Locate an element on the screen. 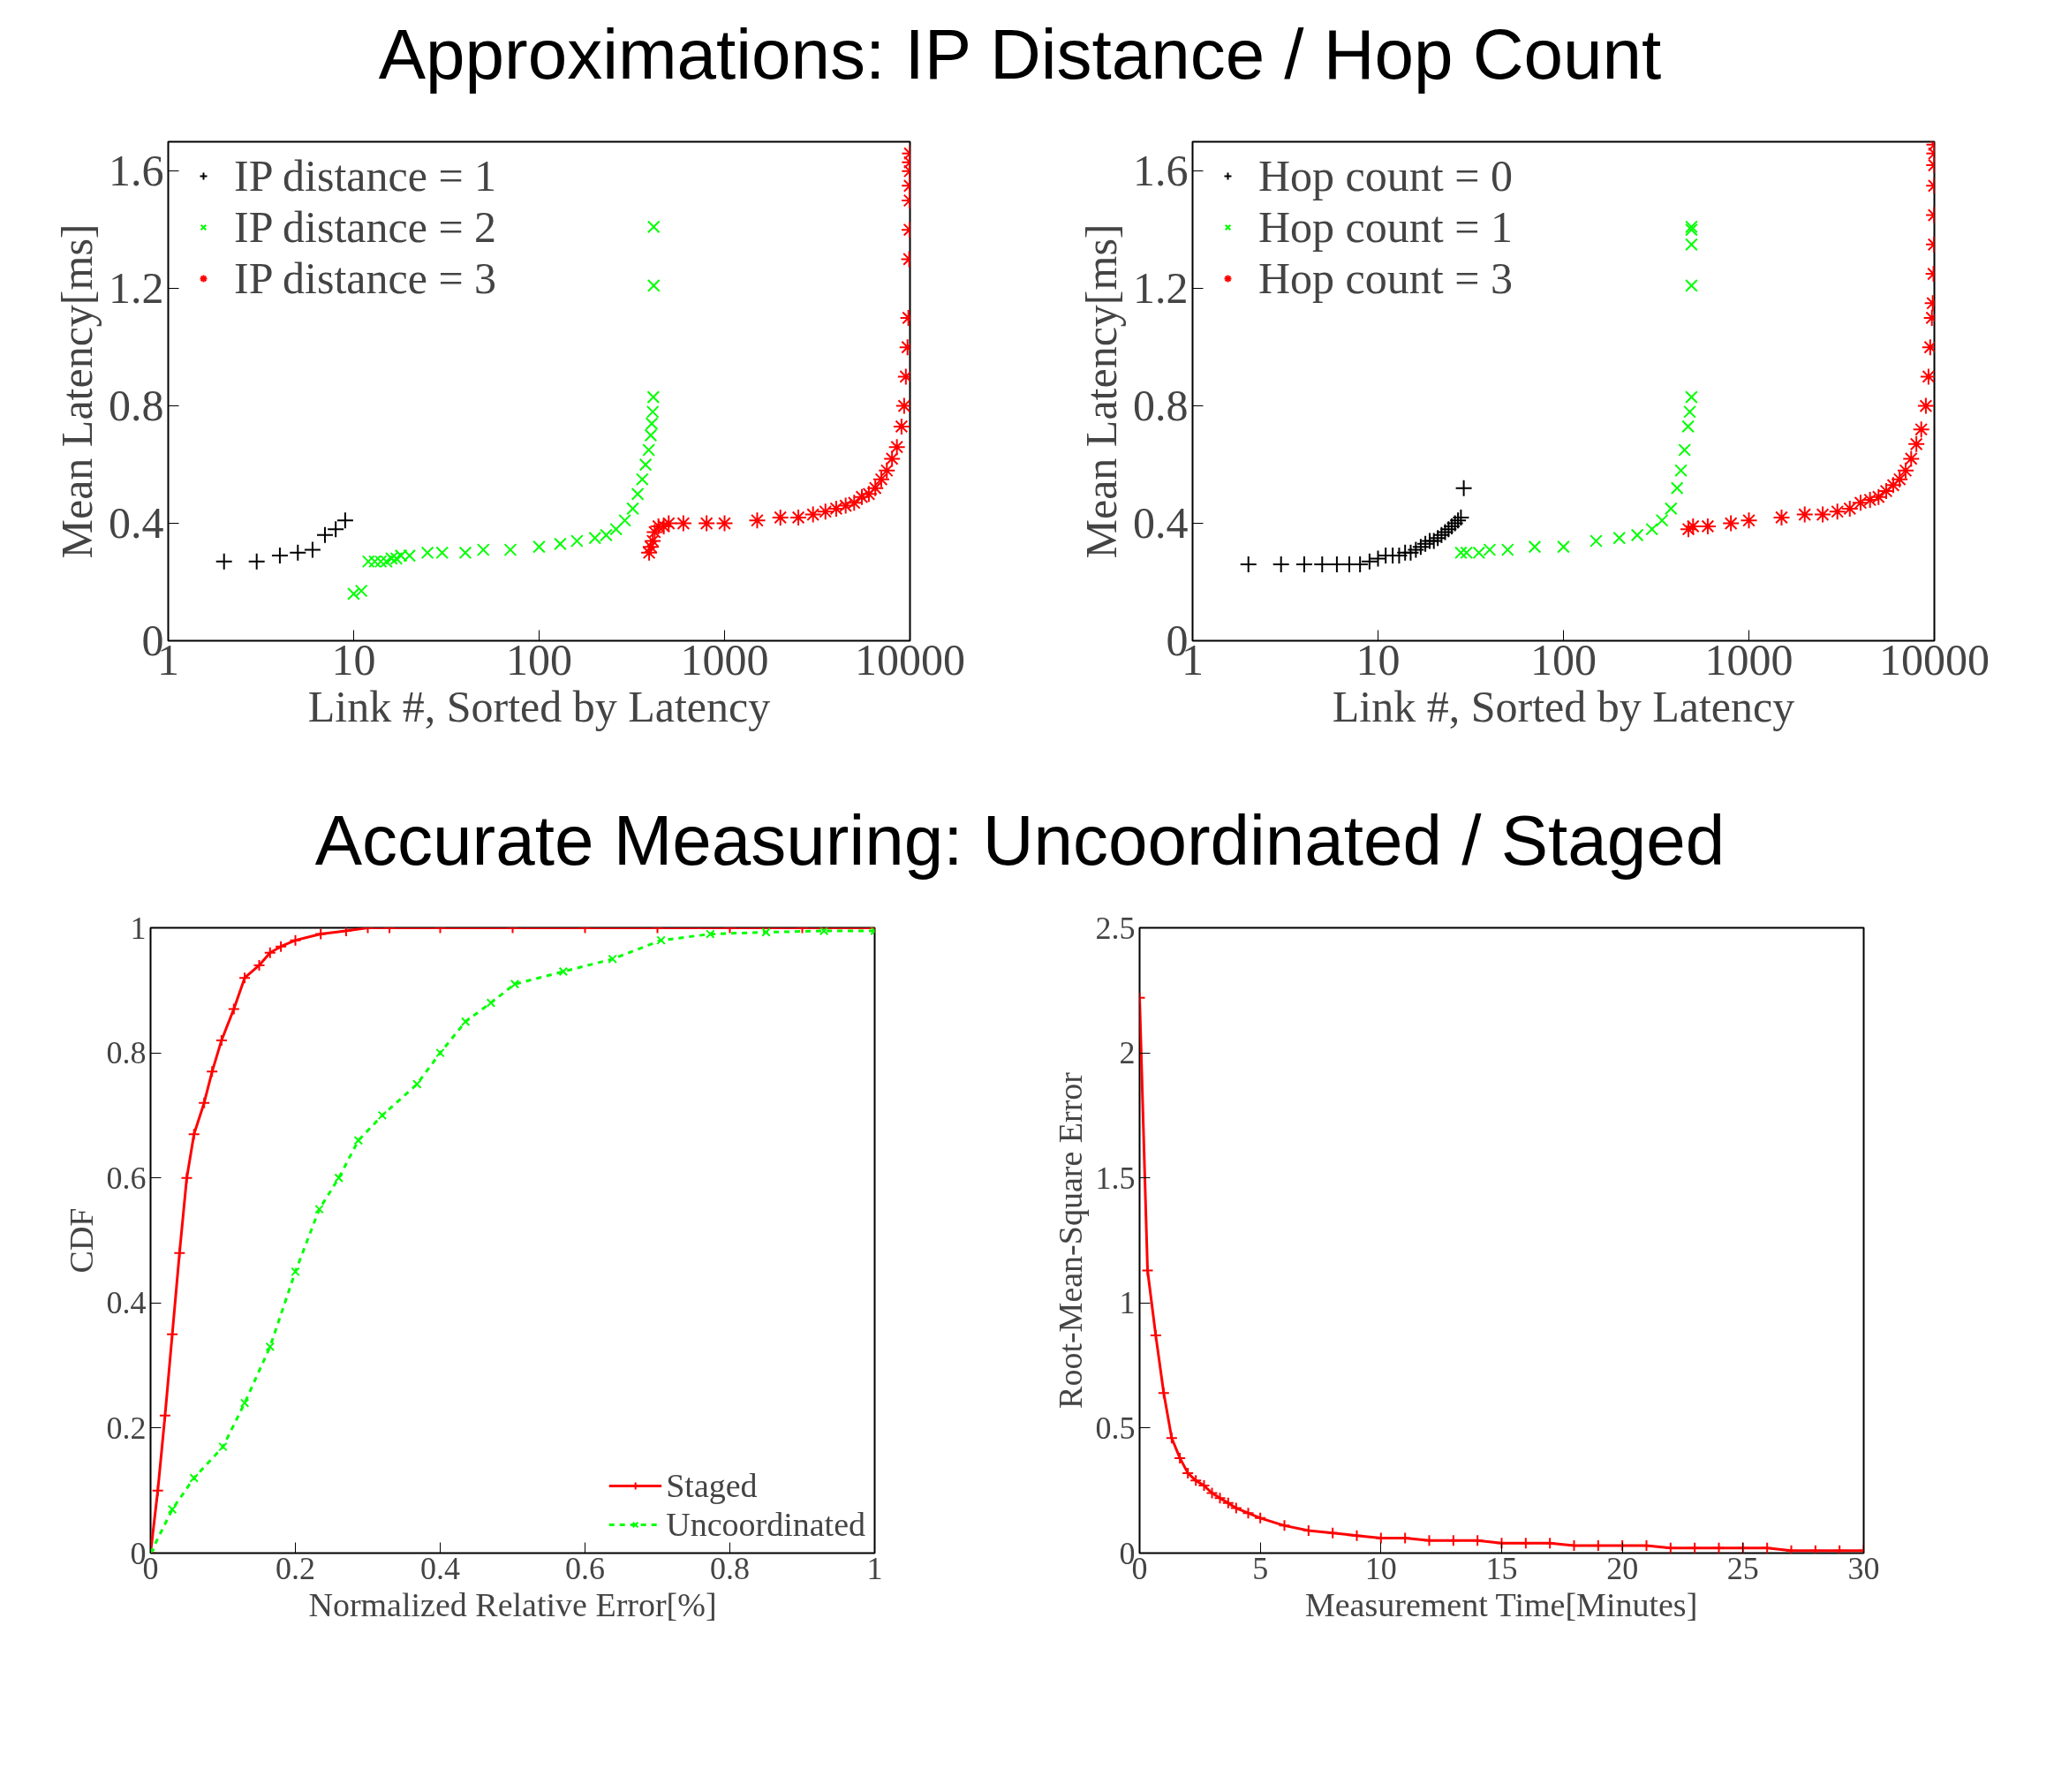  legend-label: Hop count = 1 is located at coordinates (1385, 227).